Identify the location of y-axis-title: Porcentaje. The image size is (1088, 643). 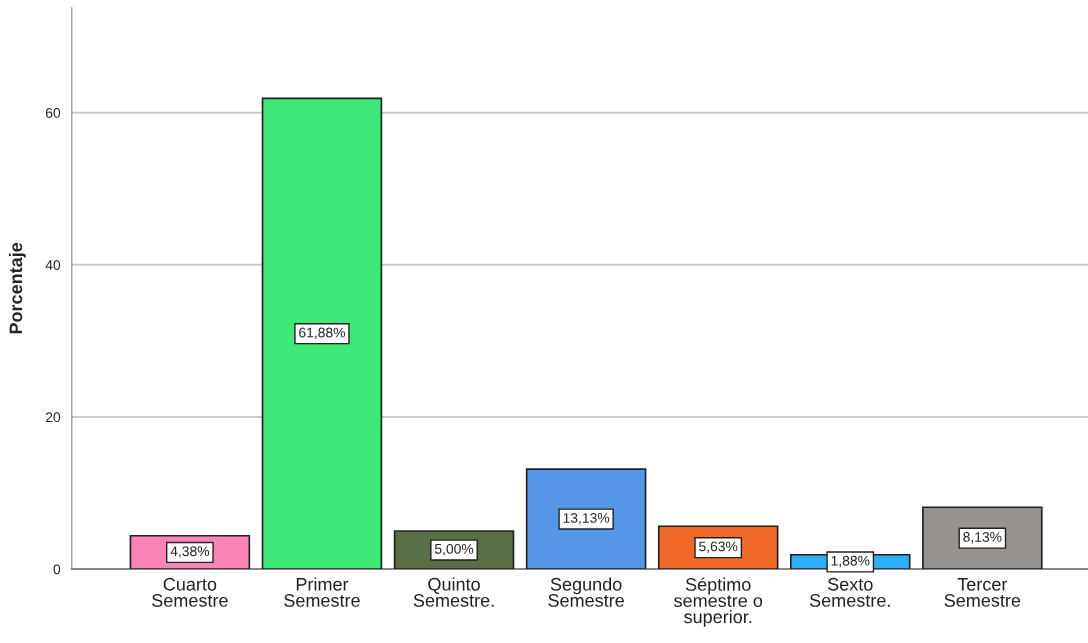
(17, 288).